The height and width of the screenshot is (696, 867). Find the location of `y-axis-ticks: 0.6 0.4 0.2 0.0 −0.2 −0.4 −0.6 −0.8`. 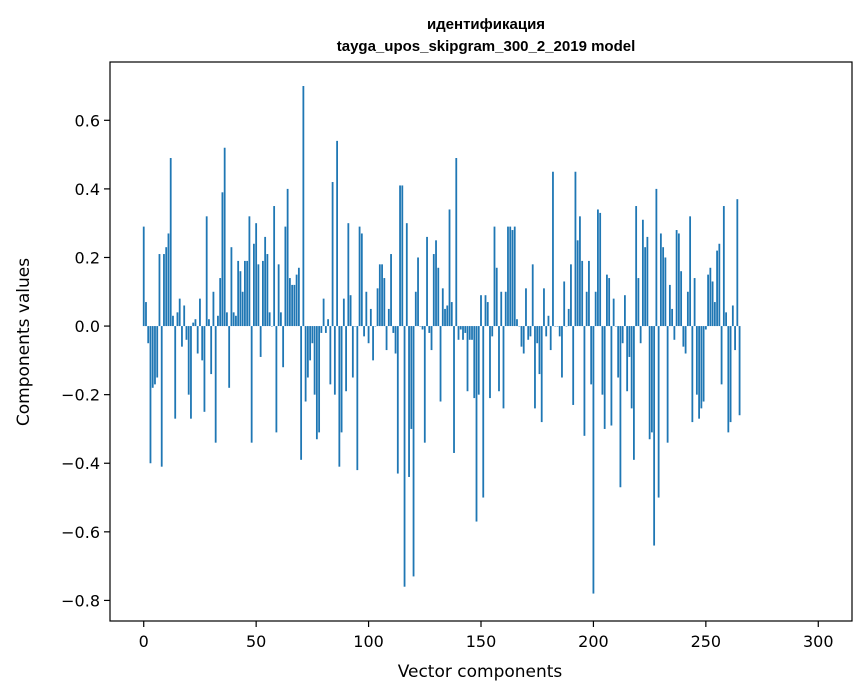

y-axis-ticks: 0.6 0.4 0.2 0.0 −0.2 −0.4 −0.6 −0.8 is located at coordinates (85, 360).